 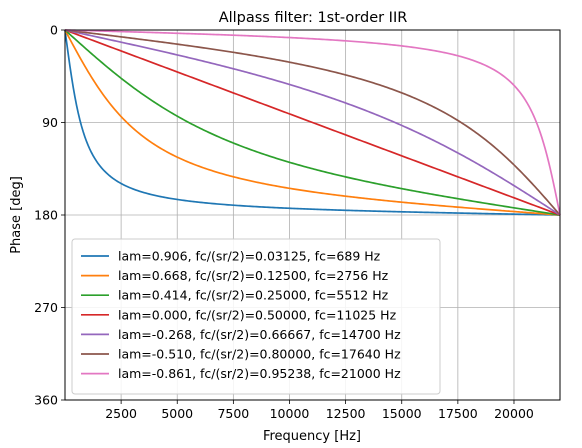 I want to click on x-tick-label: 12500, so click(x=346, y=413).